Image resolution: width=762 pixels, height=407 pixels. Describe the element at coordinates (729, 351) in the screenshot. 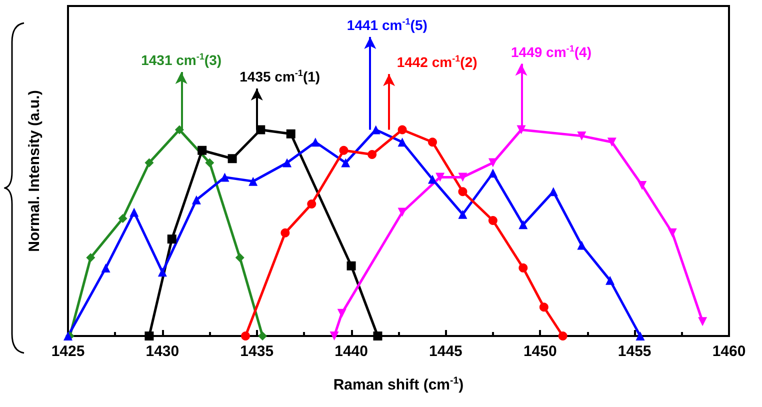

I see `x-tick-label: 1460` at that location.